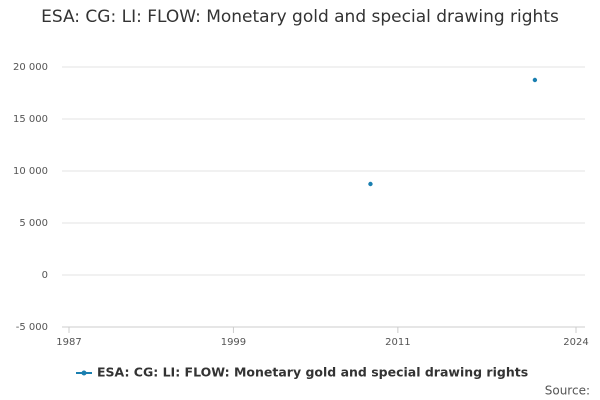 The width and height of the screenshot is (600, 400). What do you see at coordinates (84, 373) in the screenshot?
I see `legend-swatch-dot` at bounding box center [84, 373].